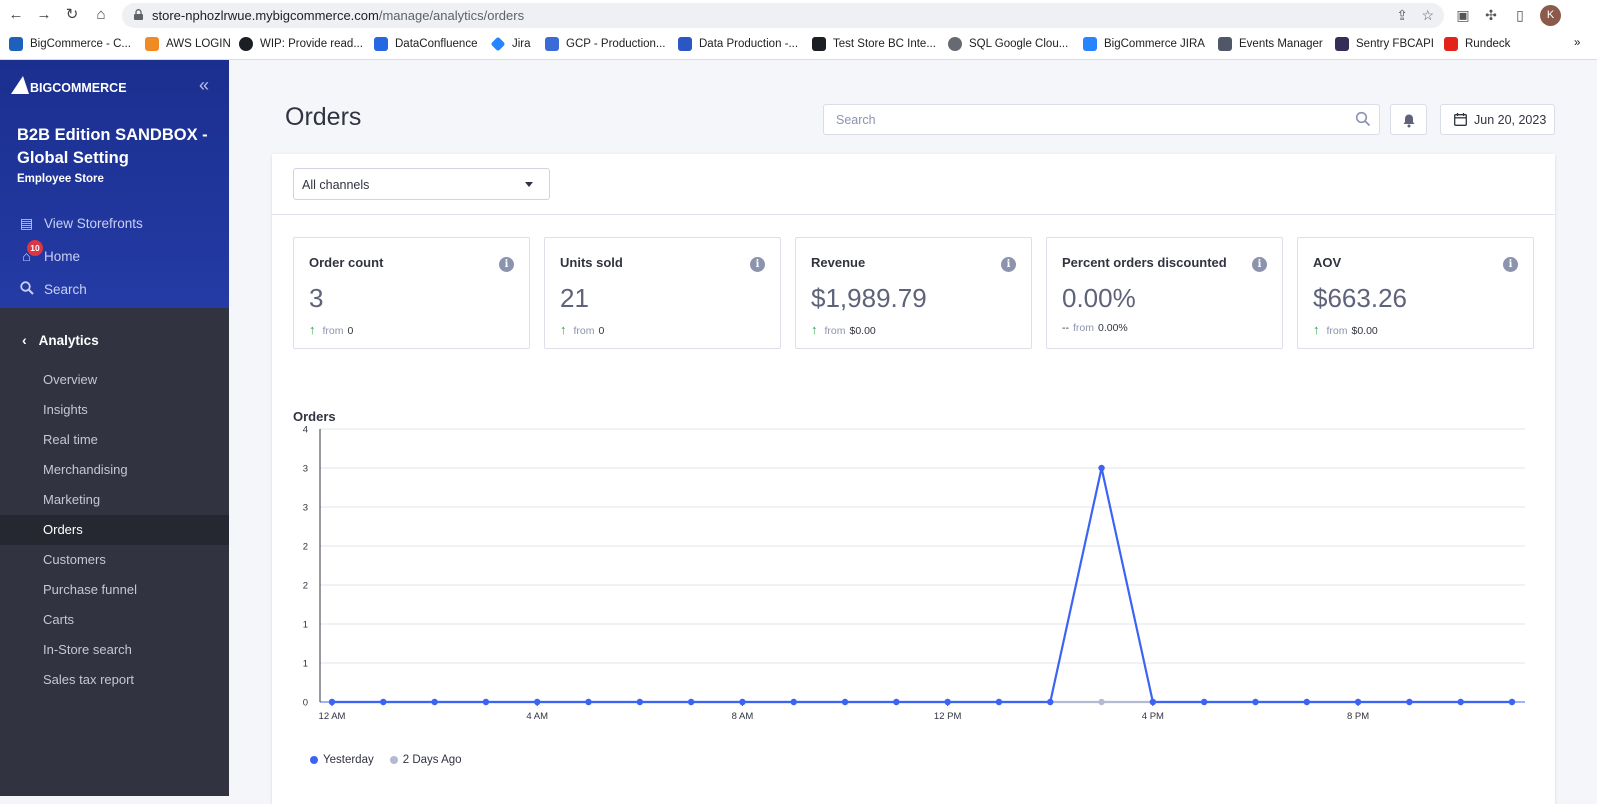 Image resolution: width=1597 pixels, height=804 pixels. I want to click on sidebar-item-real-time: Real time, so click(70, 439).